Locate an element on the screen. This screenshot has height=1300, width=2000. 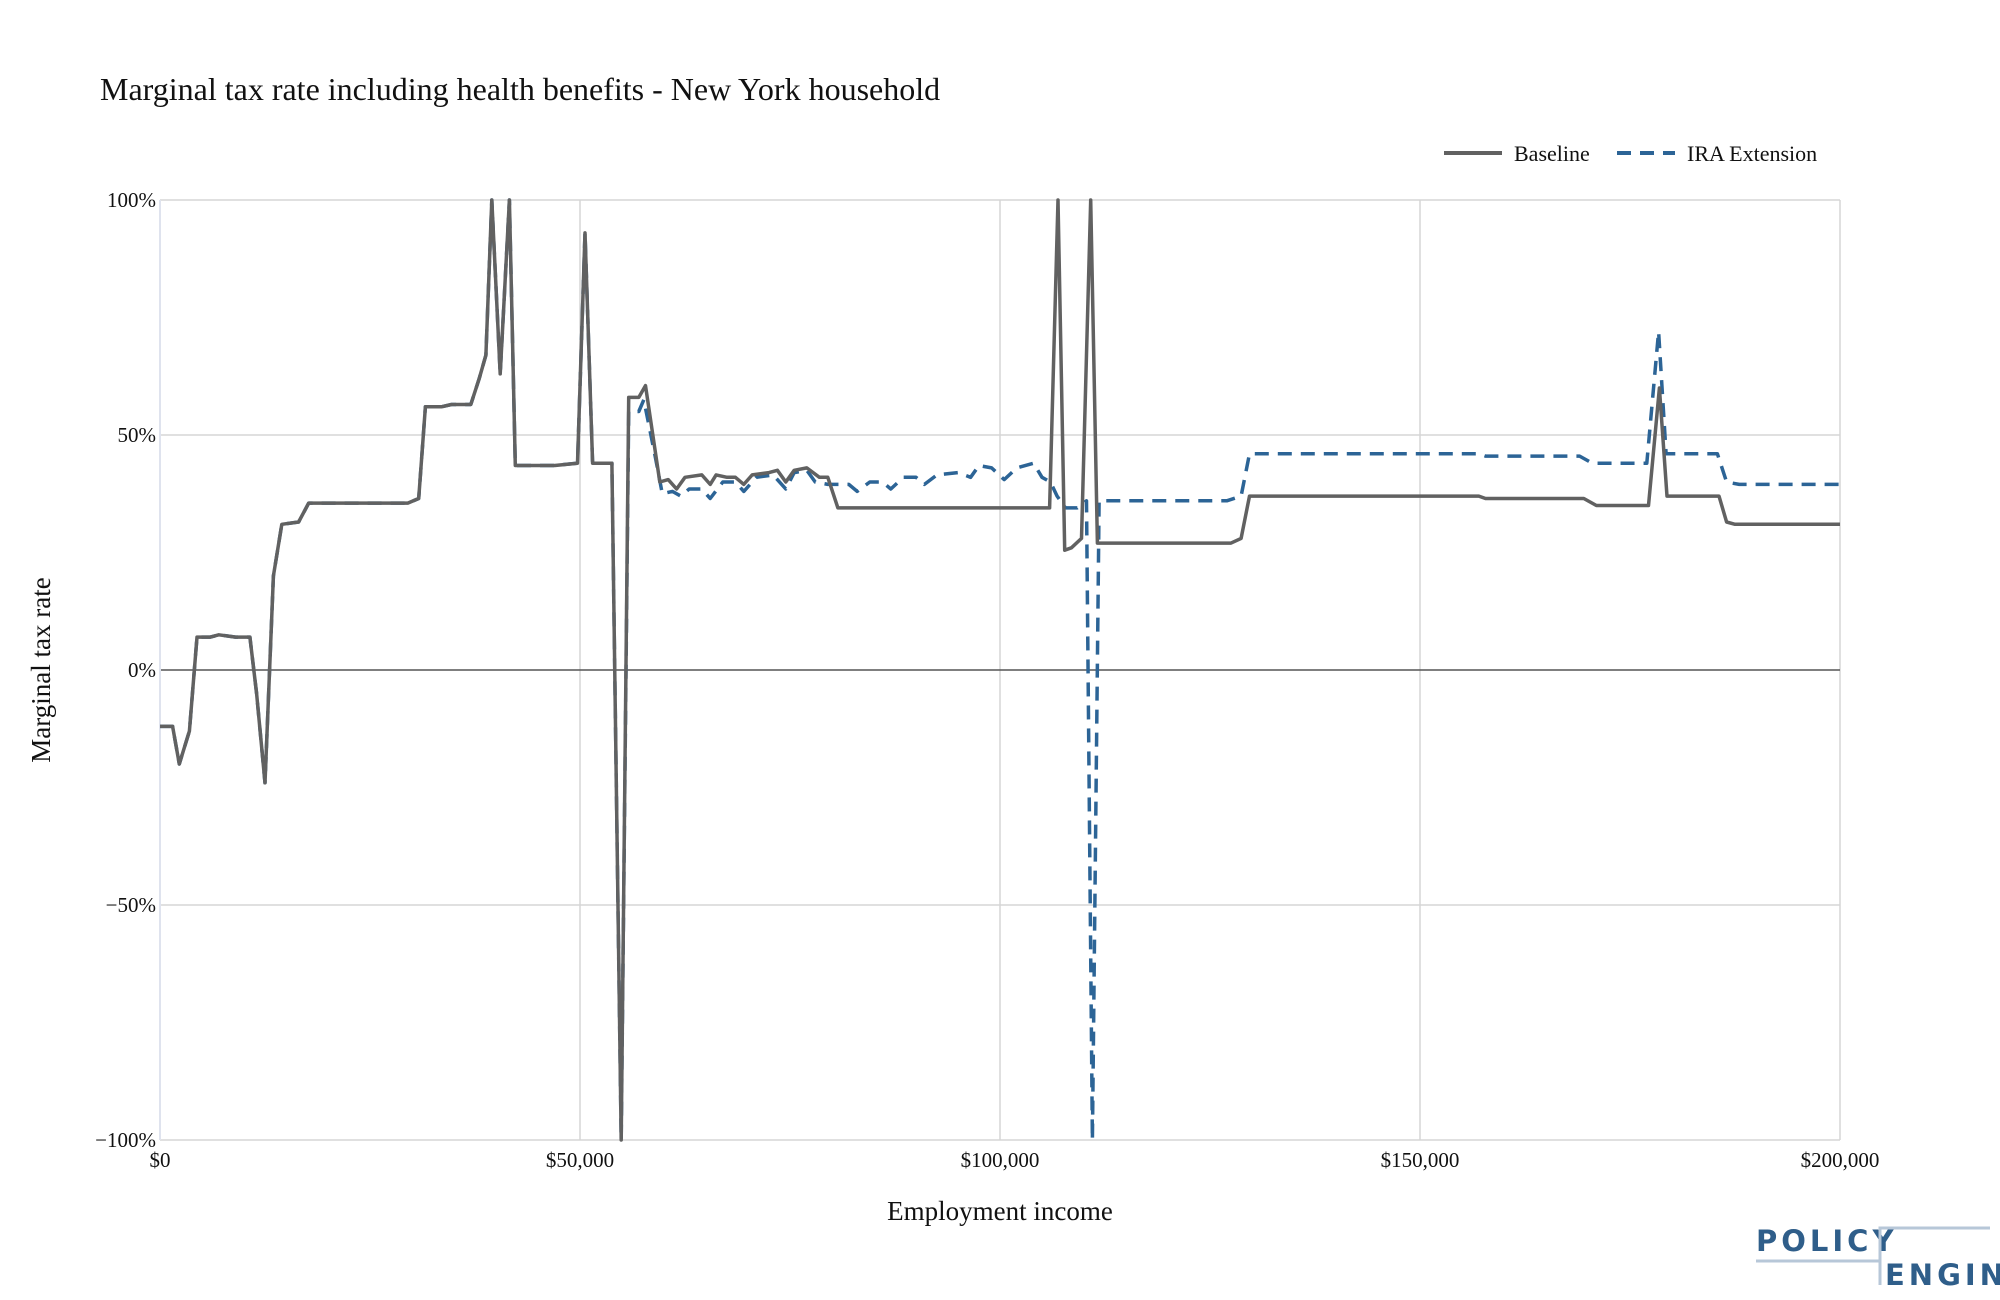
y-axis-title: Marginal tax rate is located at coordinates (41, 669).